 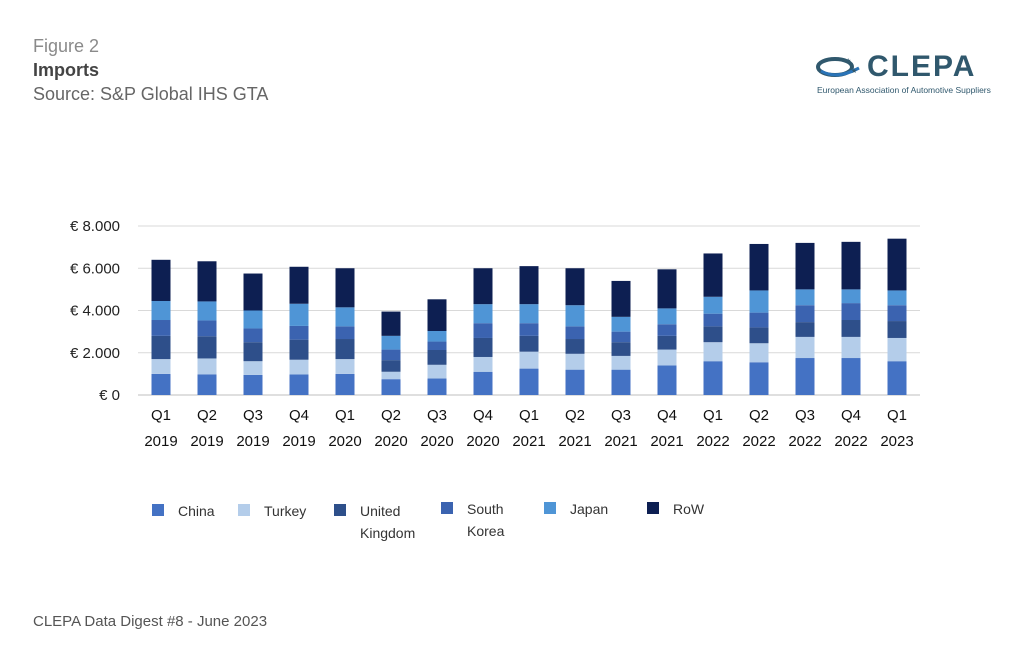 What do you see at coordinates (285, 511) in the screenshot?
I see `legend-label: Turkey` at bounding box center [285, 511].